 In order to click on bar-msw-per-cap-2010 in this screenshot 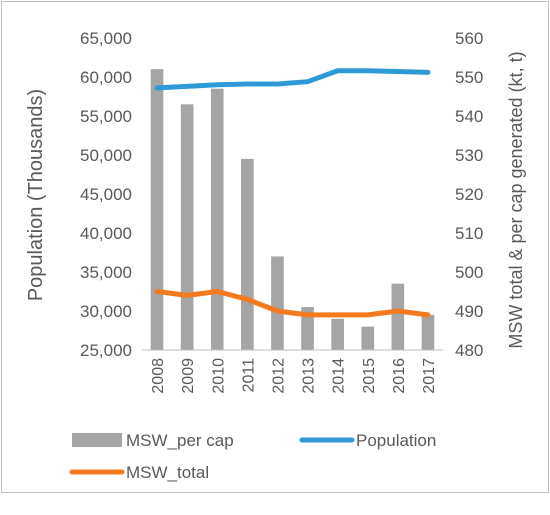, I will do `click(217, 219)`.